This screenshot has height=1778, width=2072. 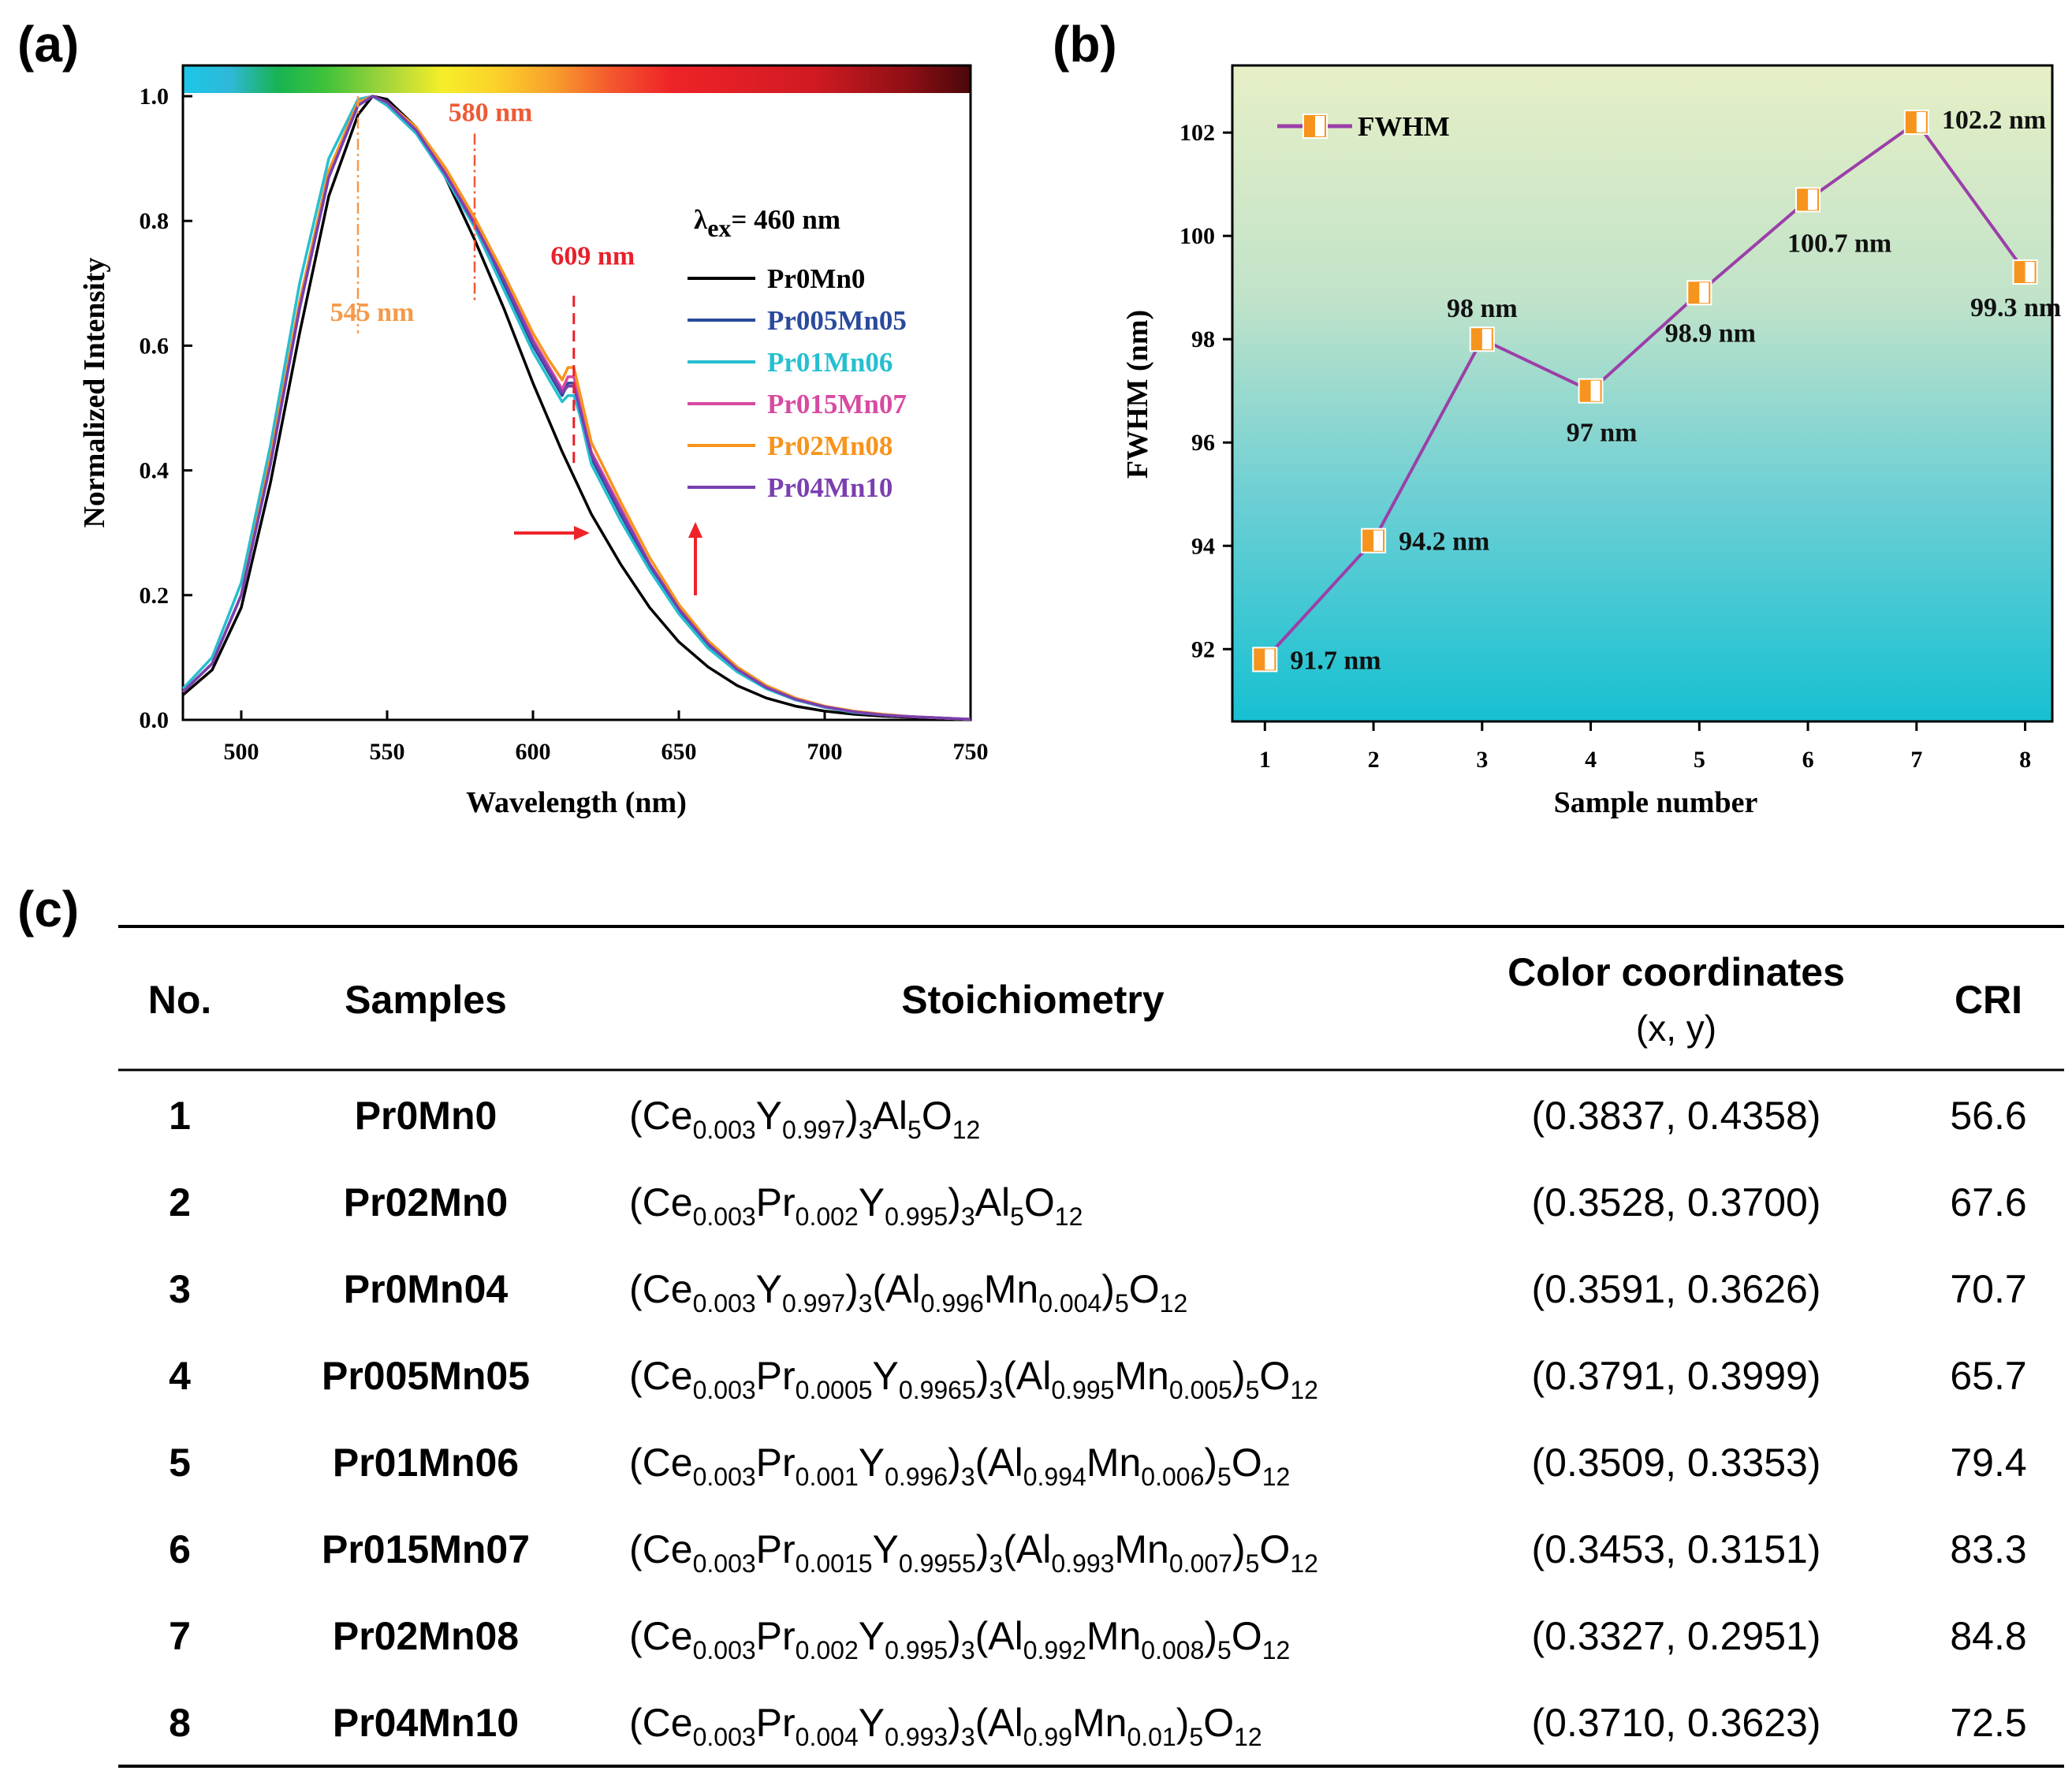 What do you see at coordinates (816, 278) in the screenshot?
I see `legend-label-a: Pr0Mn0` at bounding box center [816, 278].